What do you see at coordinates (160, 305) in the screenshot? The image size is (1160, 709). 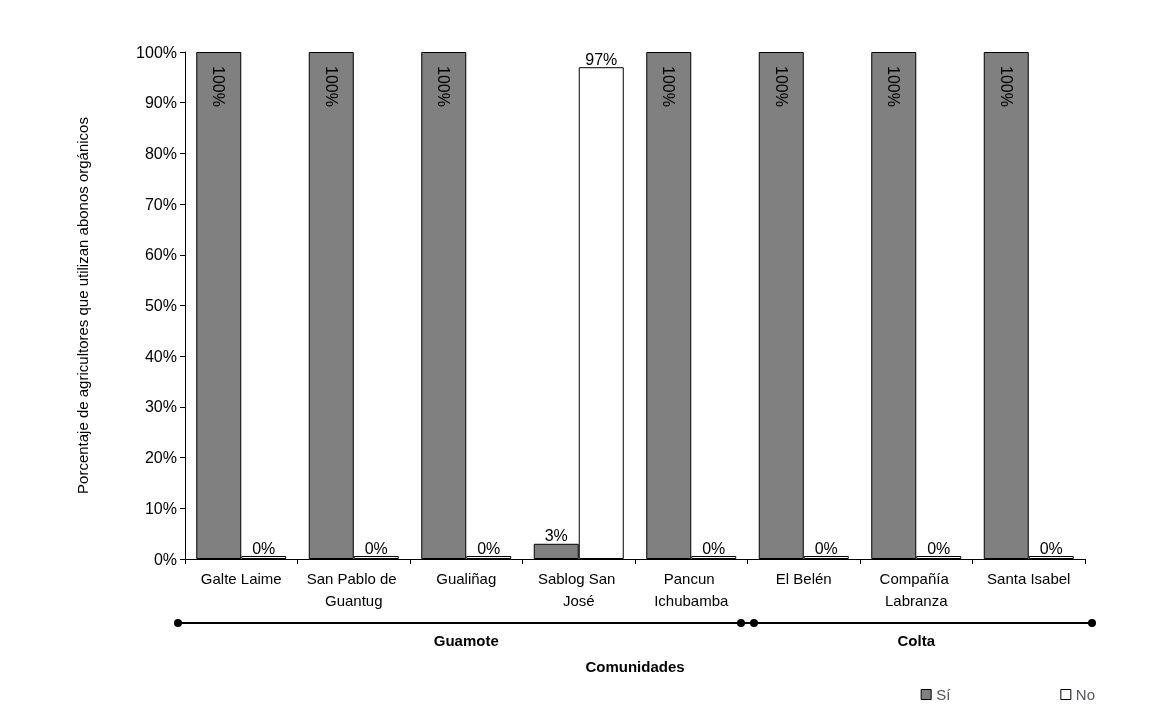 I see `y-tick-label: 50%` at bounding box center [160, 305].